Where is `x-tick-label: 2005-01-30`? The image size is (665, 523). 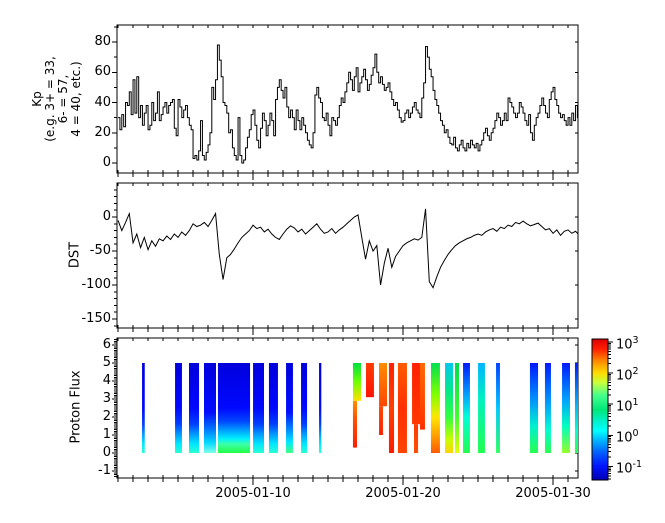 x-tick-label: 2005-01-30 is located at coordinates (553, 493).